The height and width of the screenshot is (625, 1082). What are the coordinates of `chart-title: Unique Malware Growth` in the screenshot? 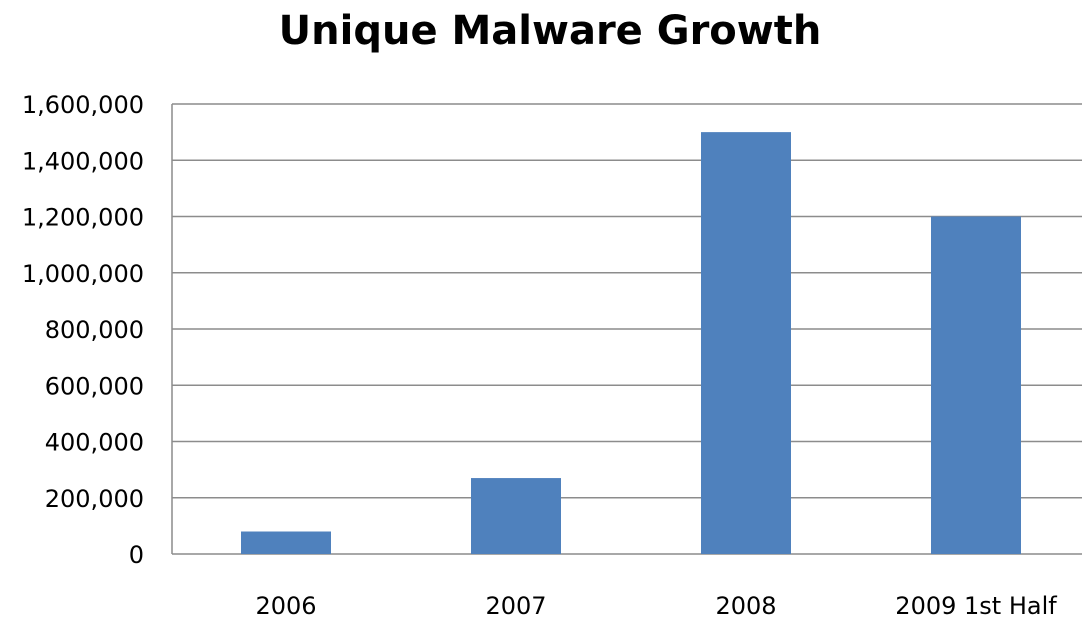 It's located at (550, 31).